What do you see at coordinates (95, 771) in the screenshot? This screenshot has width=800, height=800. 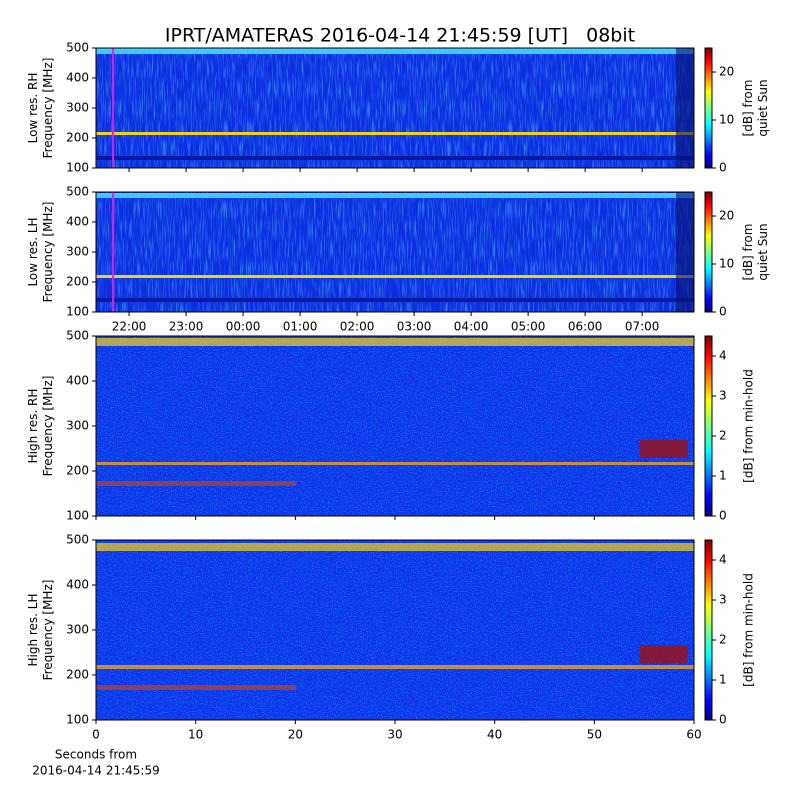 I see `x-axis-label: 2016-04-14 21:45:59` at bounding box center [95, 771].